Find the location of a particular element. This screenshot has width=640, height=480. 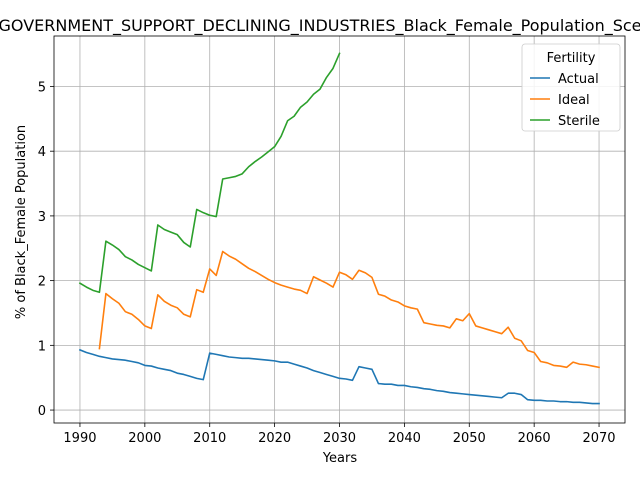

x-tick-label: 2040 is located at coordinates (404, 438).